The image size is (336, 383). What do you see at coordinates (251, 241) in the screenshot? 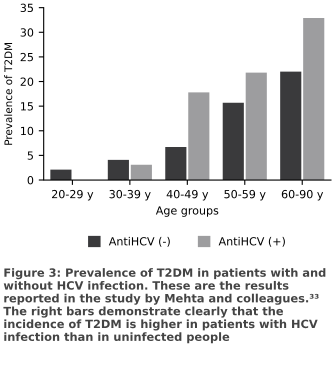
I see `legend-label: AntiHCV (+)` at bounding box center [251, 241].